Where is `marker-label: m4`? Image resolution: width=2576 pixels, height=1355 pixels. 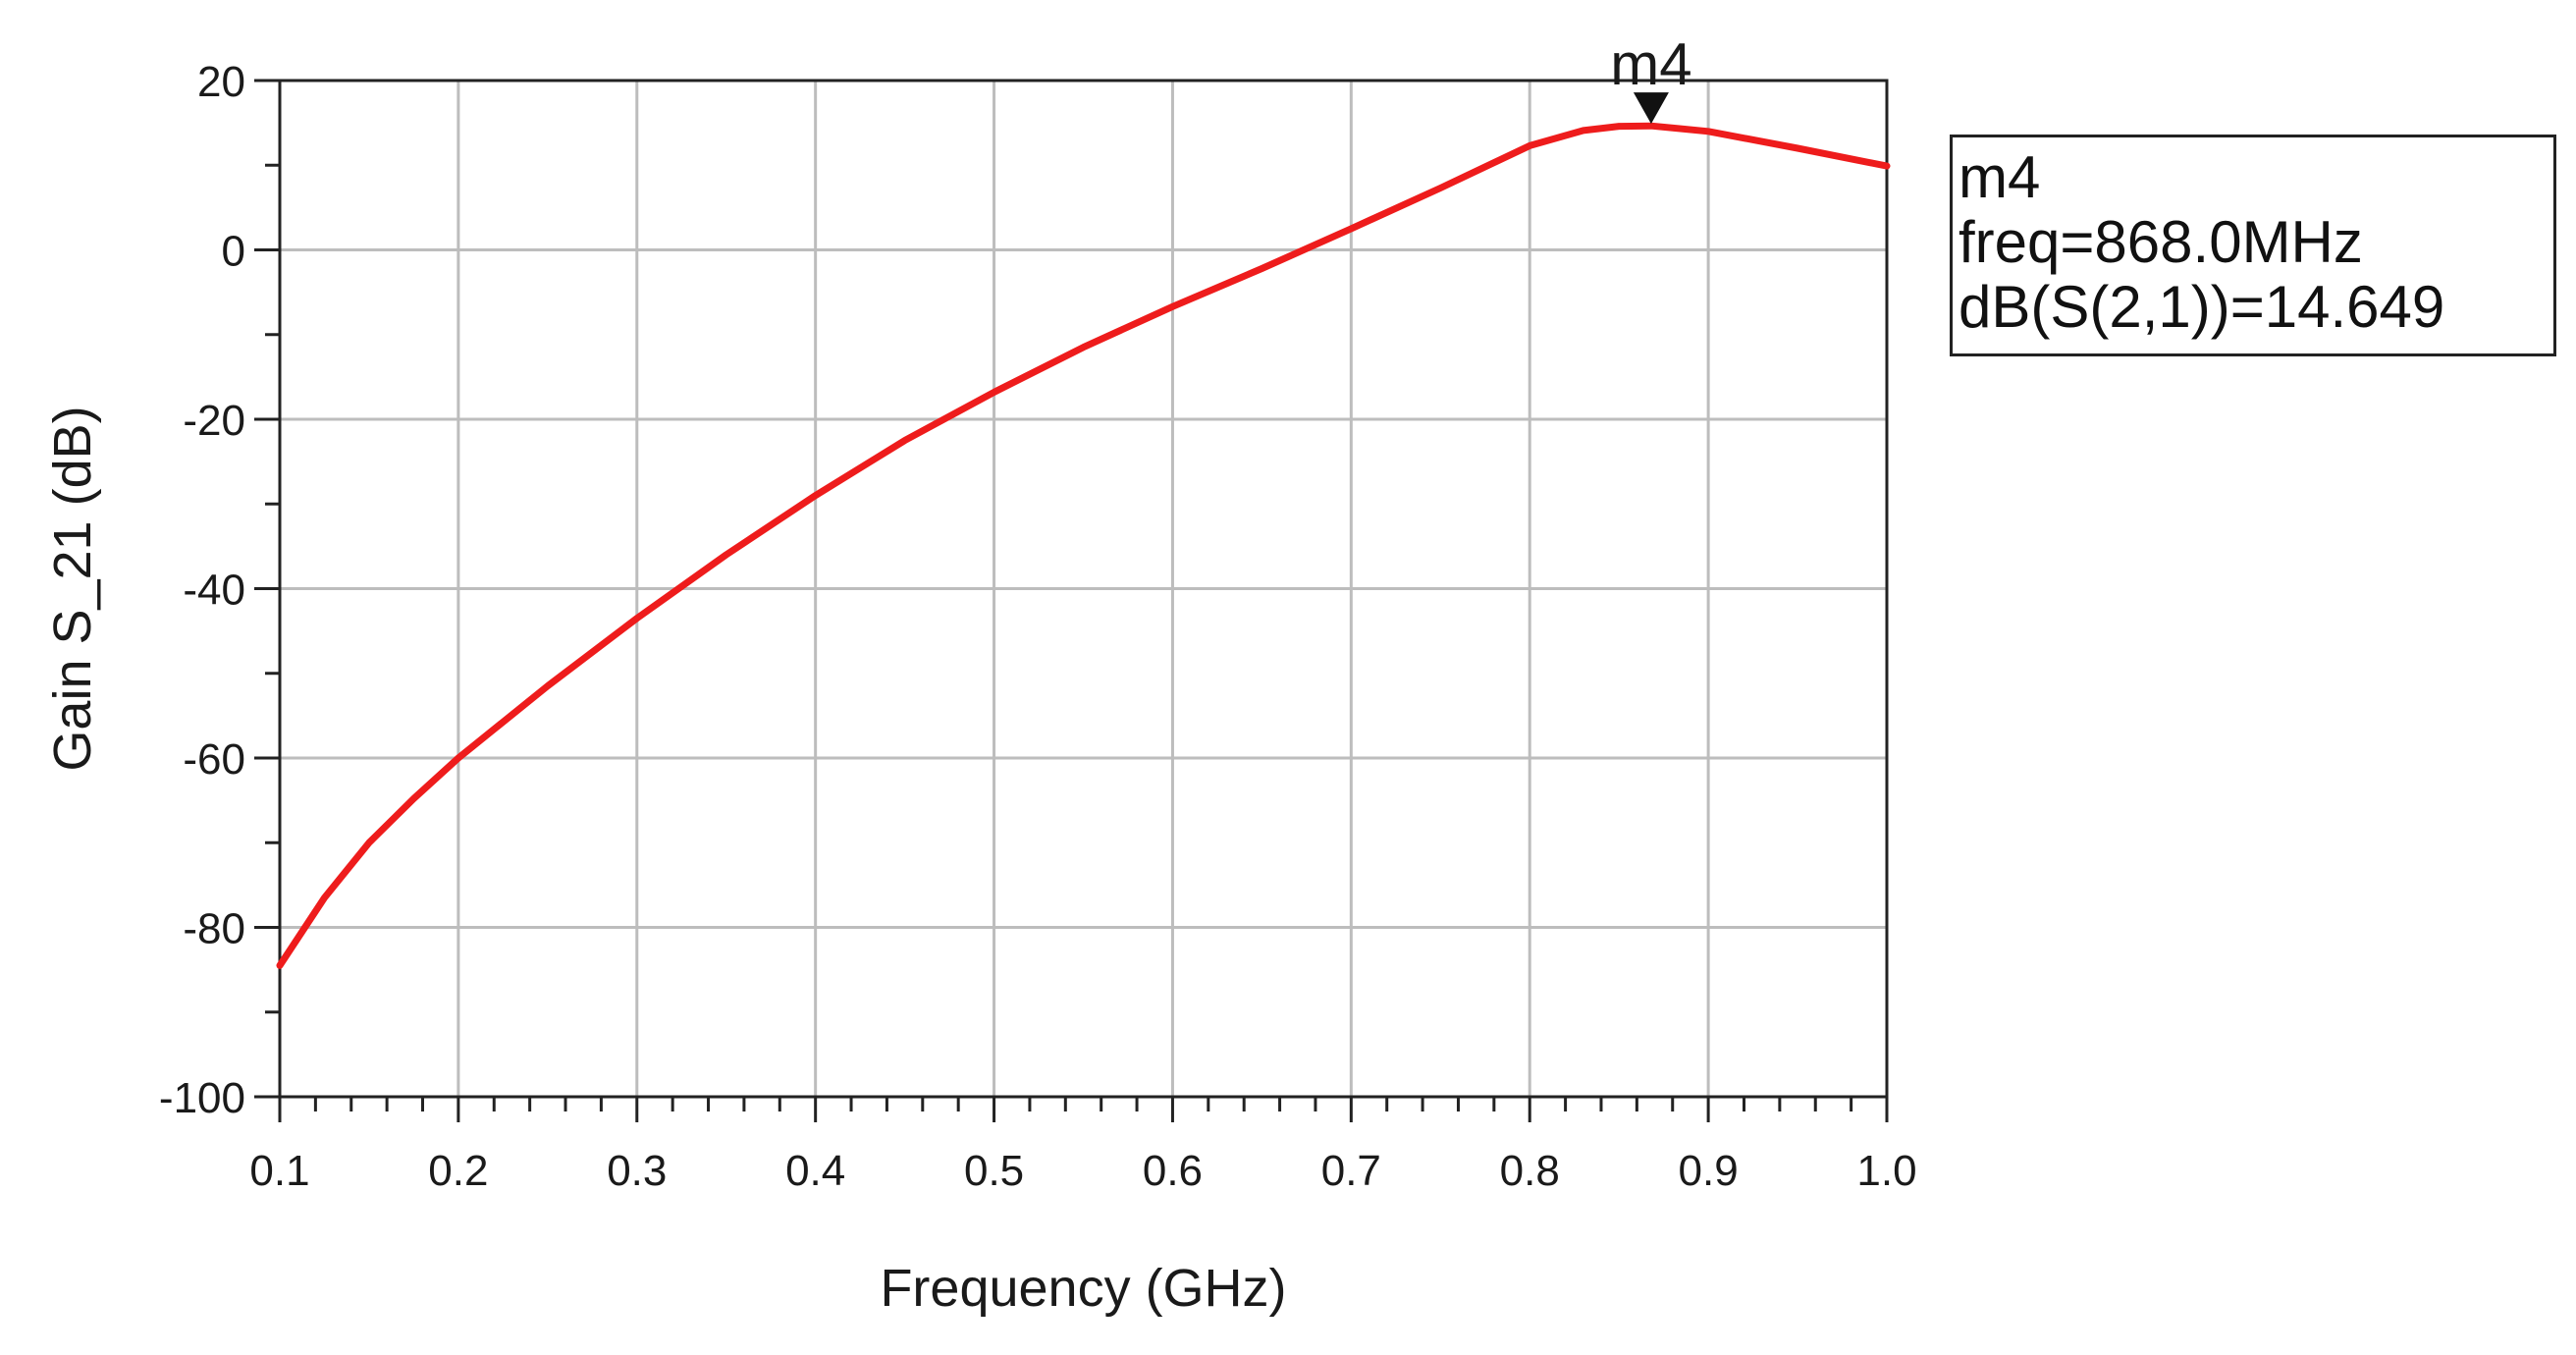 marker-label: m4 is located at coordinates (1650, 64).